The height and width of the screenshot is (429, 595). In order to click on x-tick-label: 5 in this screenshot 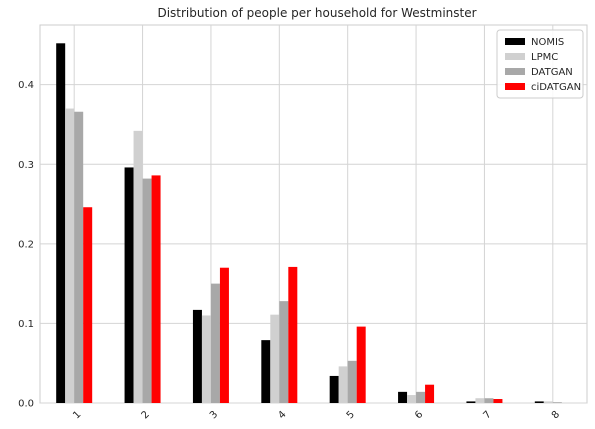, I will do `click(351, 415)`.